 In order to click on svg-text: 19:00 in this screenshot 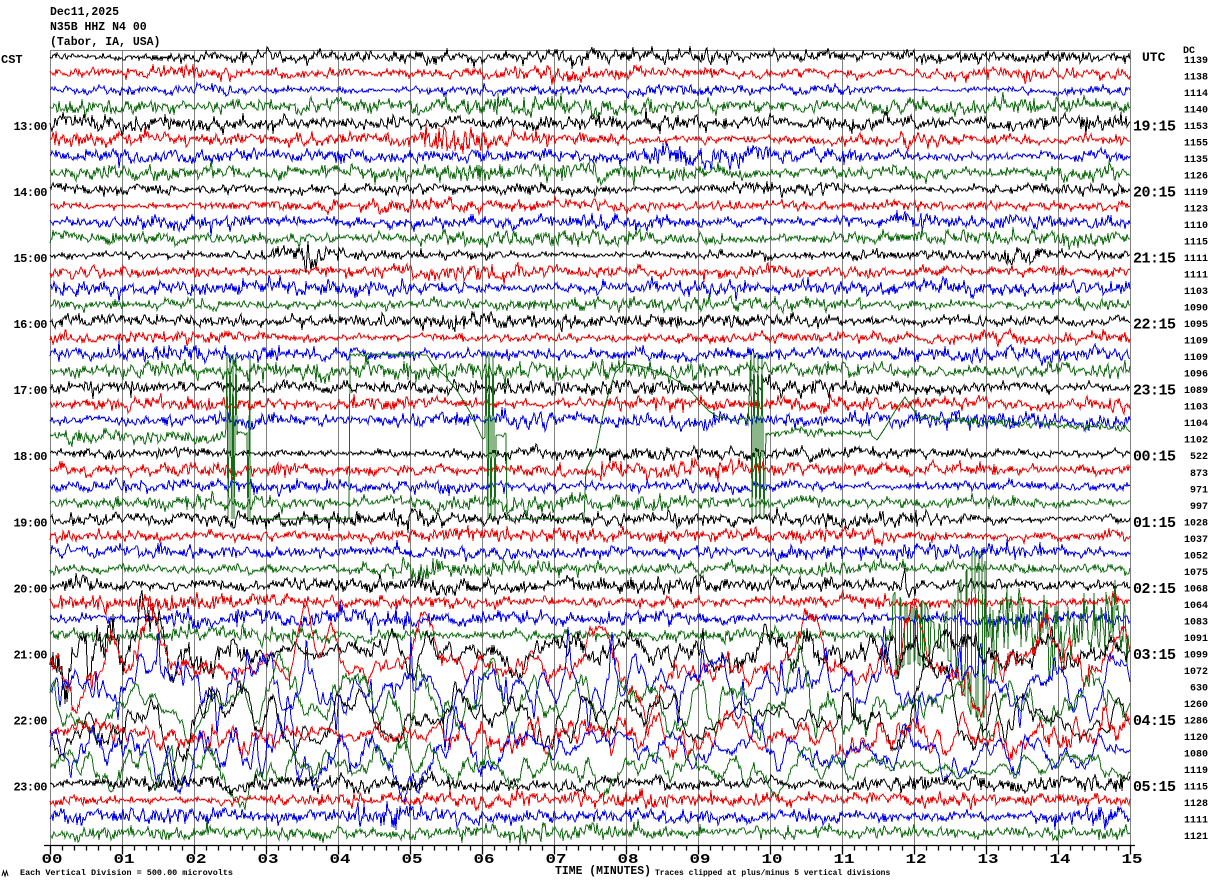, I will do `click(30, 523)`.